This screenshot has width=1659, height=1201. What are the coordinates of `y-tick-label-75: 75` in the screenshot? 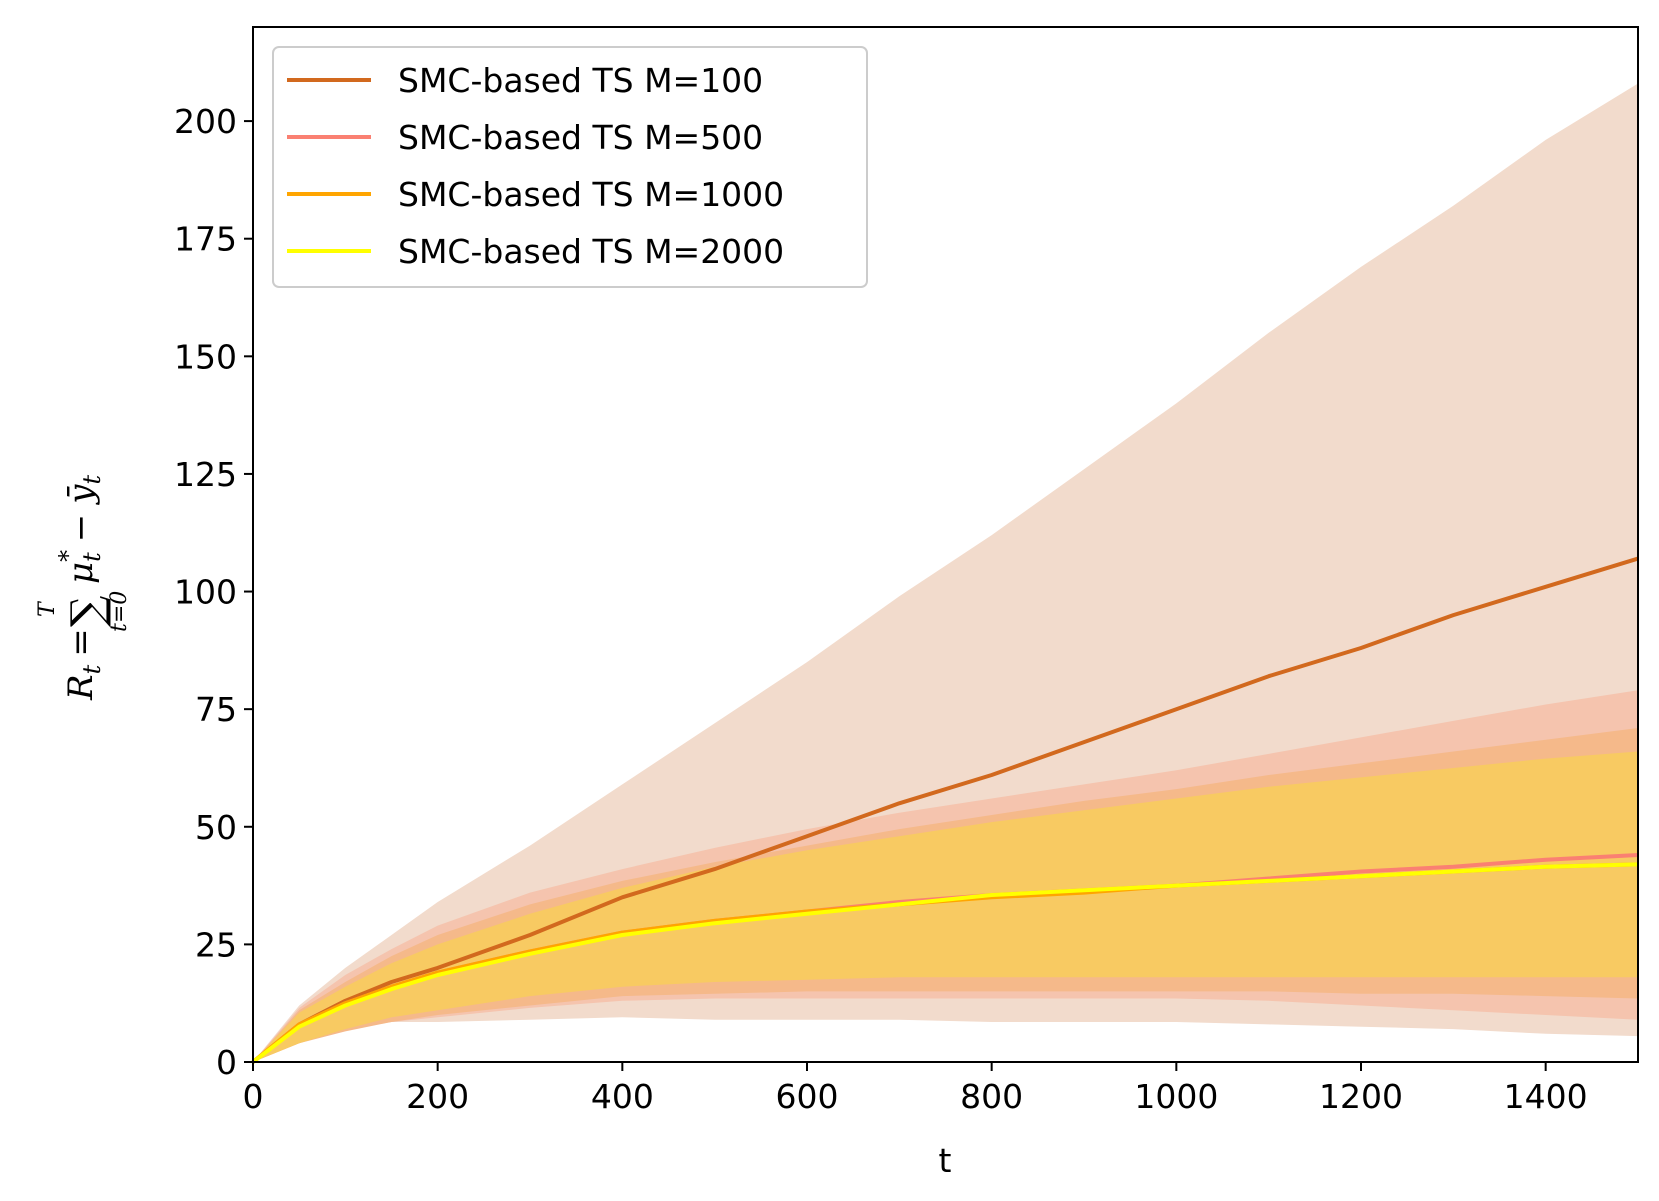 It's located at (216, 709).